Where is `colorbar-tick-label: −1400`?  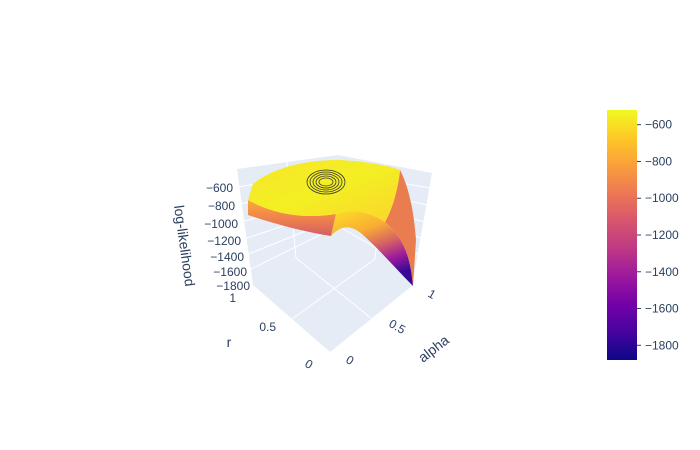 colorbar-tick-label: −1400 is located at coordinates (662, 272).